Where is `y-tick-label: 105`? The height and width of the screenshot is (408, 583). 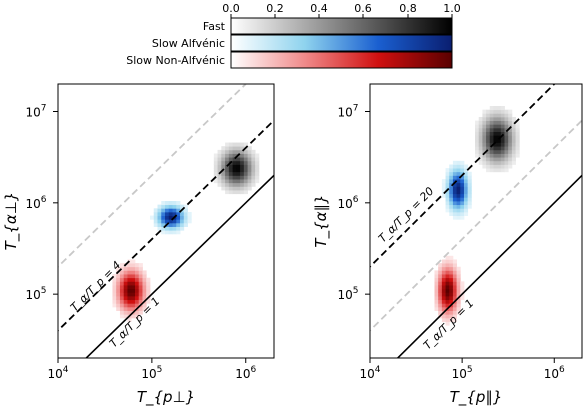
y-tick-label: 105 is located at coordinates (347, 294).